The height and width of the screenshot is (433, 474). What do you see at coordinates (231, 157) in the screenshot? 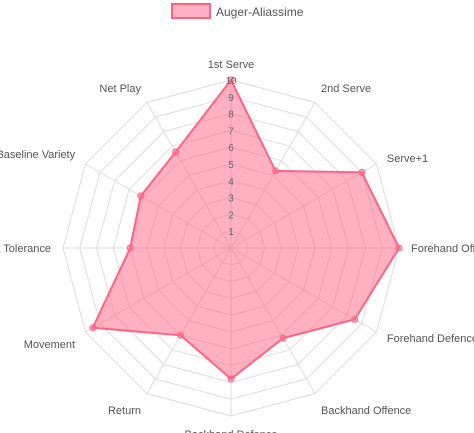
I see `radial-ticks: 1 2 3 4 5 6 7 8 9 10` at bounding box center [231, 157].